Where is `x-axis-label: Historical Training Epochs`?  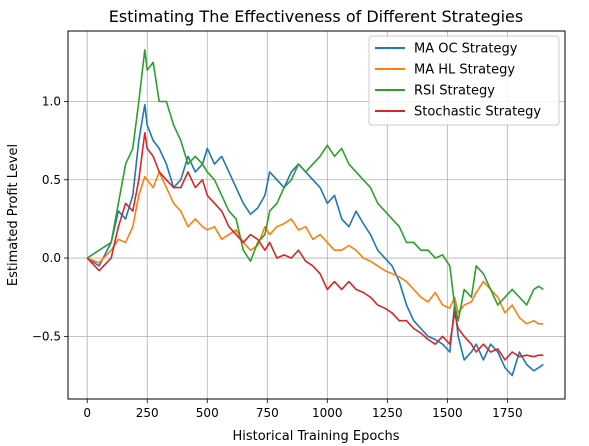 x-axis-label: Historical Training Epochs is located at coordinates (315, 436).